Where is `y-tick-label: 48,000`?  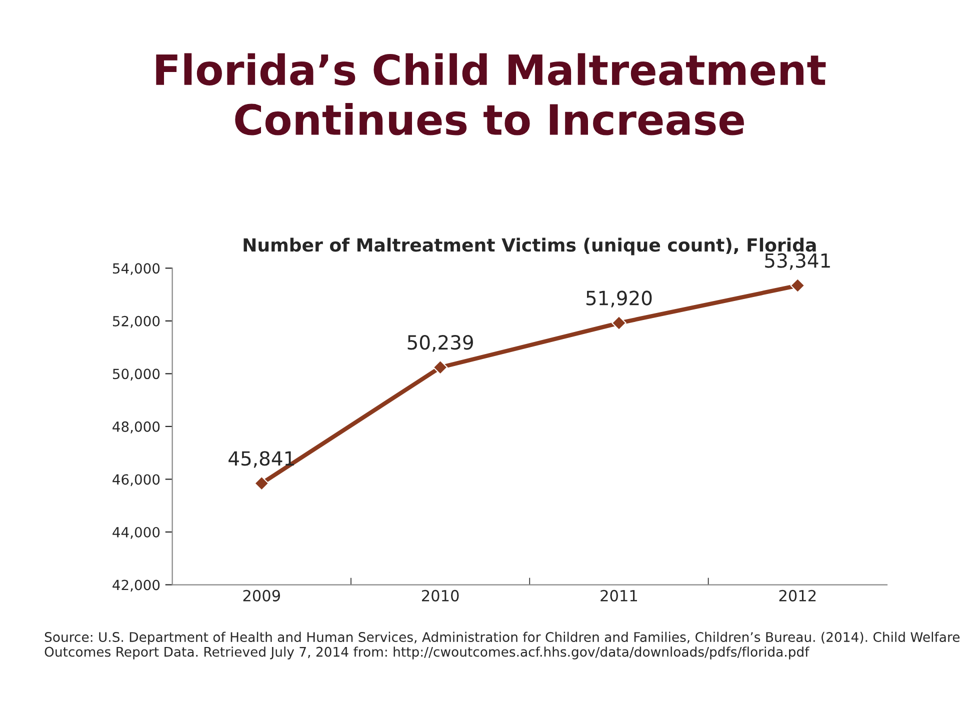
y-tick-label: 48,000 is located at coordinates (136, 427).